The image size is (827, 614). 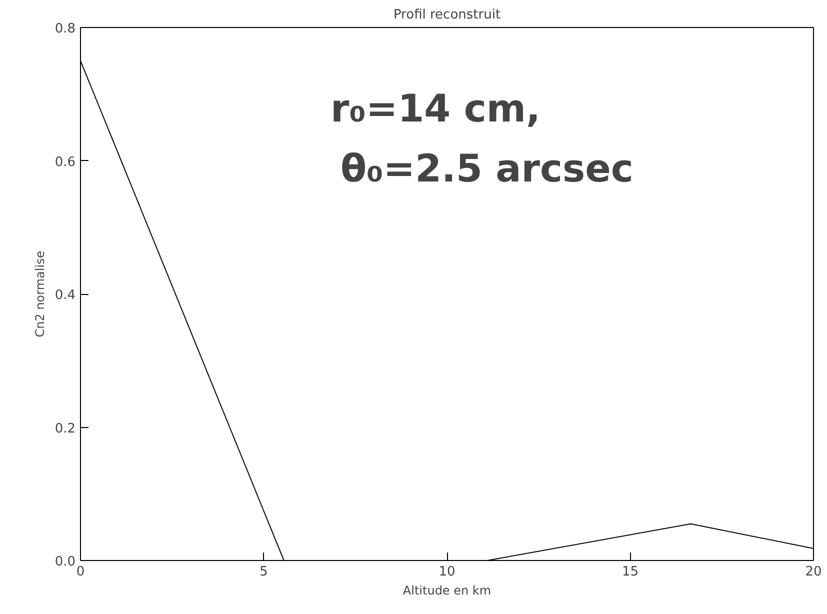 I want to click on x-tick-label: 5, so click(x=264, y=572).